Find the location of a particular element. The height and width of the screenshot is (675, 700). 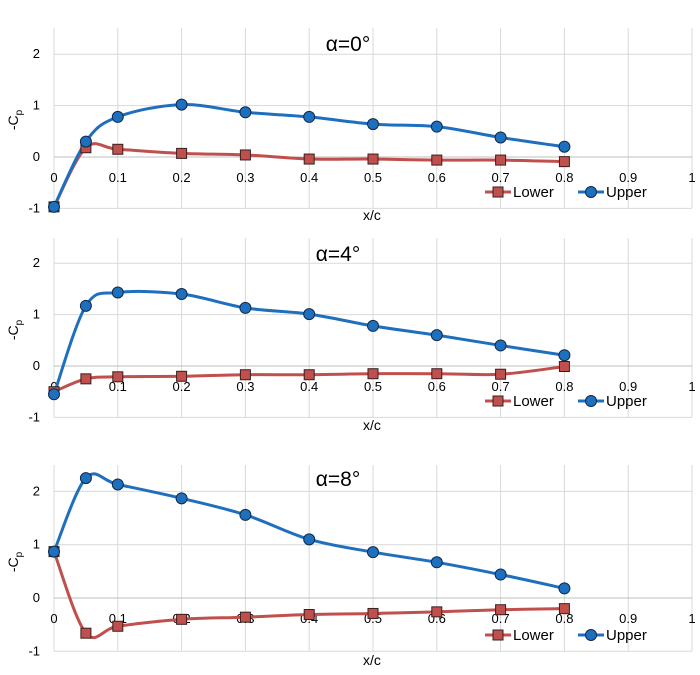

x-tick-label: 0 is located at coordinates (53, 177).